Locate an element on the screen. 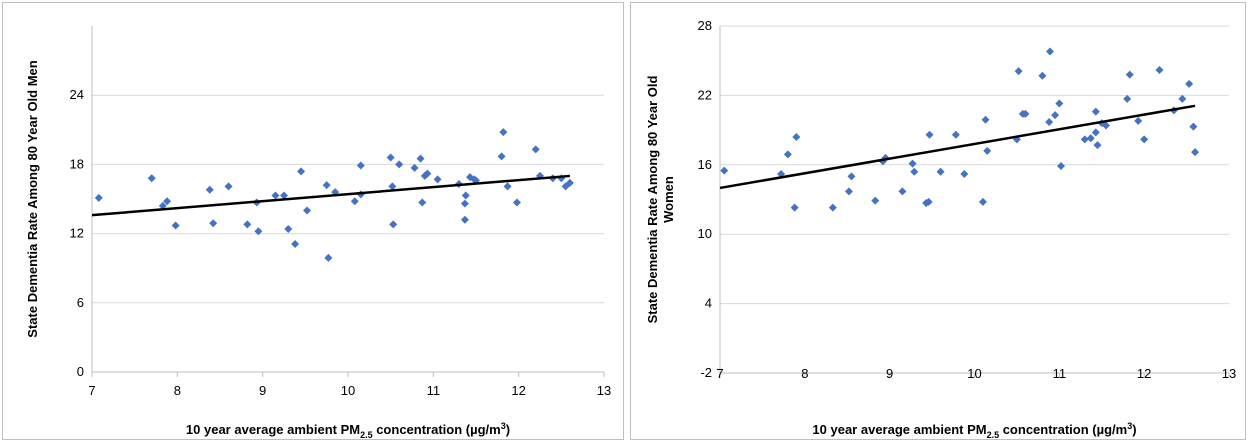 Image resolution: width=1250 pixels, height=444 pixels. y-tick-label: 12 is located at coordinates (77, 233).